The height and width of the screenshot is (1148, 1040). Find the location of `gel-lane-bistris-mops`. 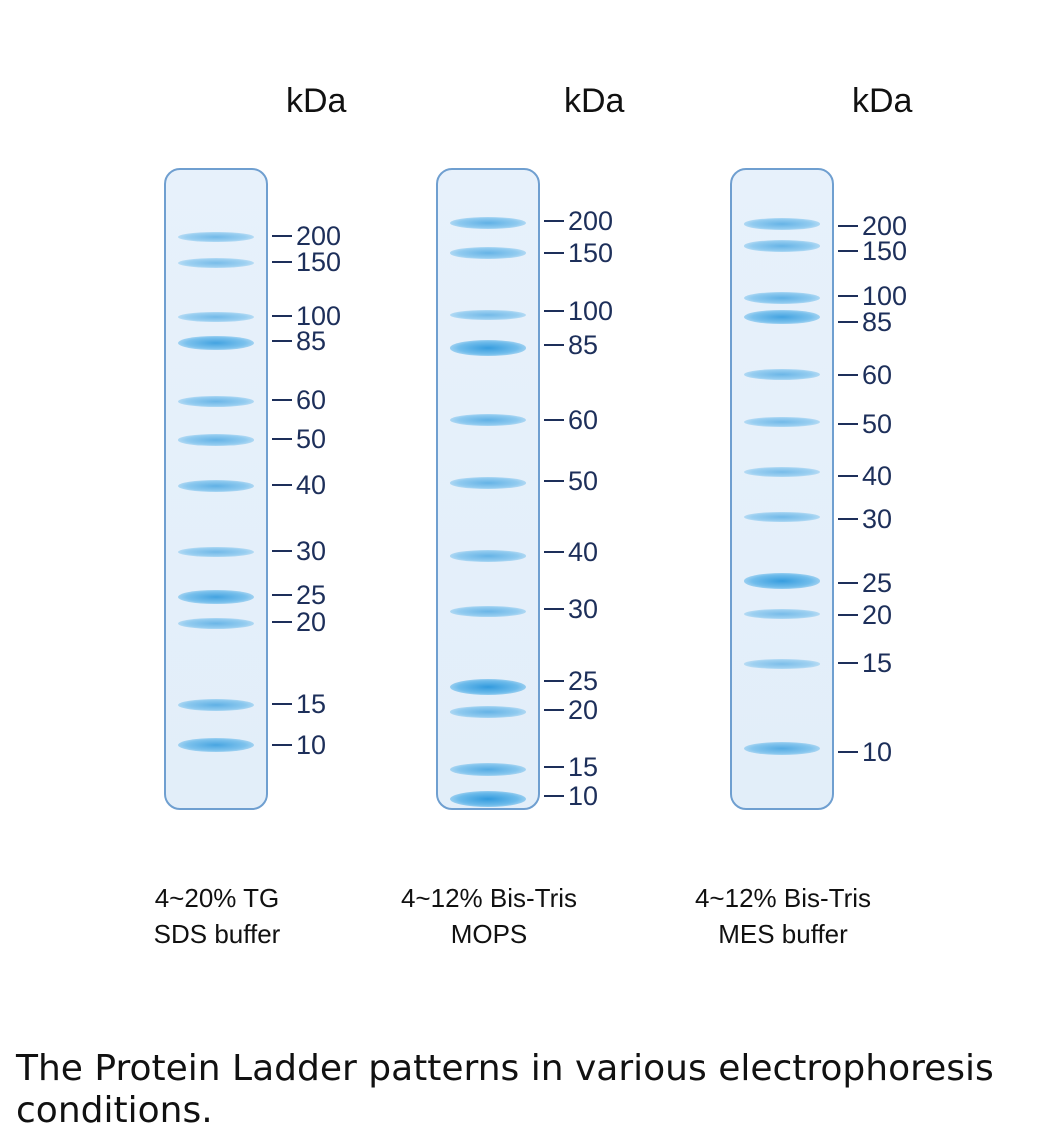

gel-lane-bistris-mops is located at coordinates (488, 489).